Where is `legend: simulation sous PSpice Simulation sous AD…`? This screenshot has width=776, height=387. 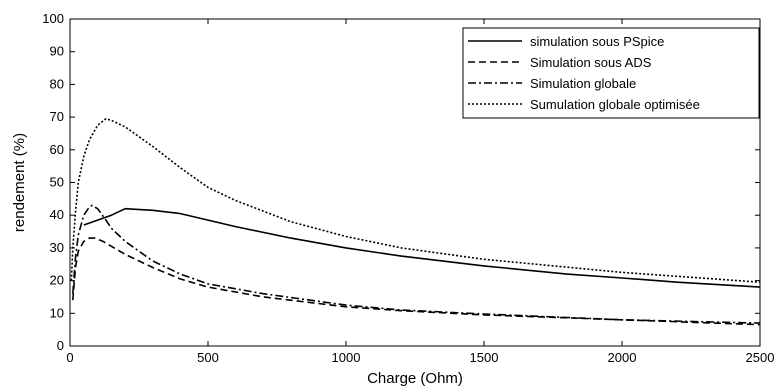 legend: simulation sous PSpice Simulation sous AD… is located at coordinates (611, 73).